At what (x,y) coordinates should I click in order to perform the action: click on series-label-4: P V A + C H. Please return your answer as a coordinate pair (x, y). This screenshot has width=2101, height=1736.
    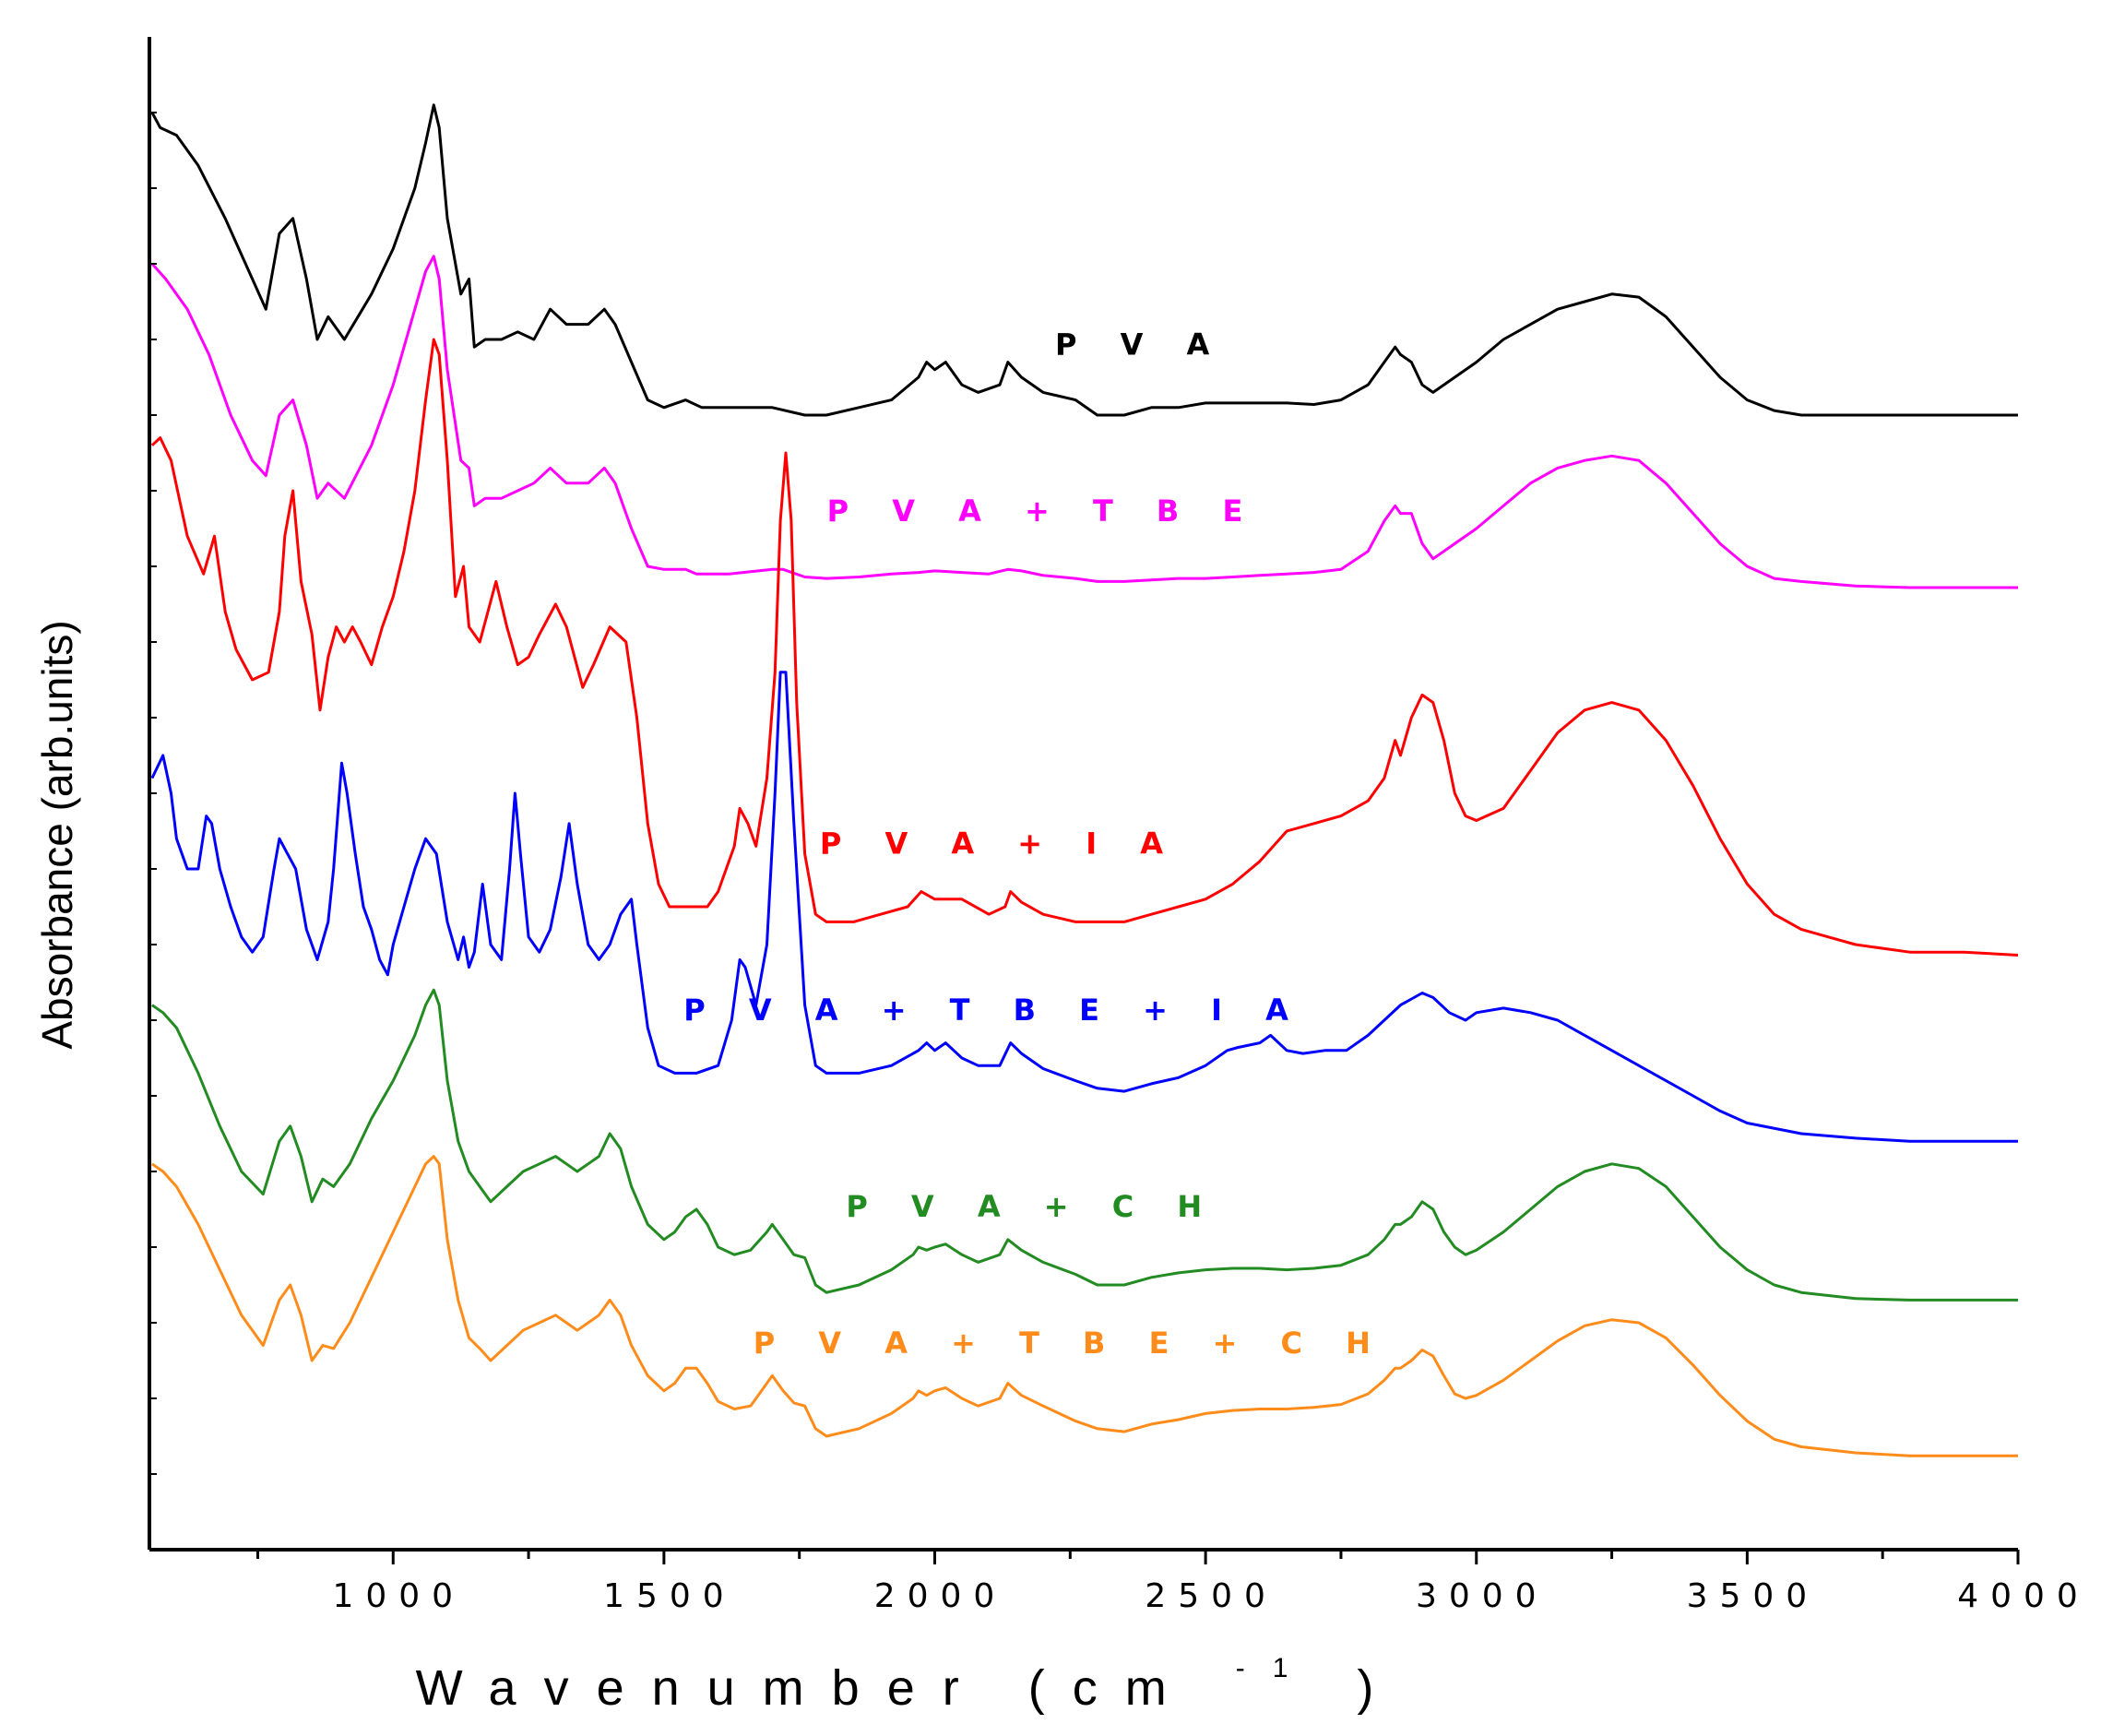
    Looking at the image, I should click on (1032, 1207).